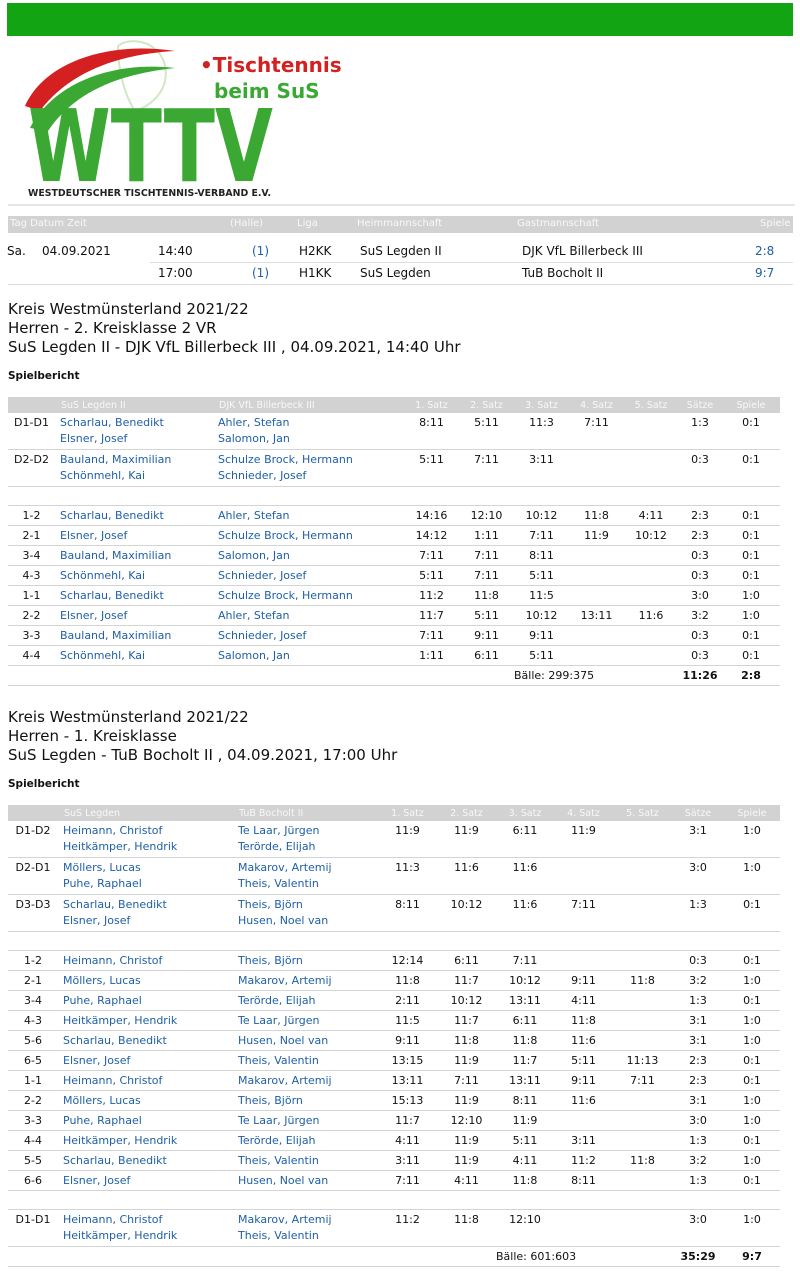 Image resolution: width=800 pixels, height=1281 pixels. What do you see at coordinates (44, 376) in the screenshot?
I see `section-label: Spielbericht` at bounding box center [44, 376].